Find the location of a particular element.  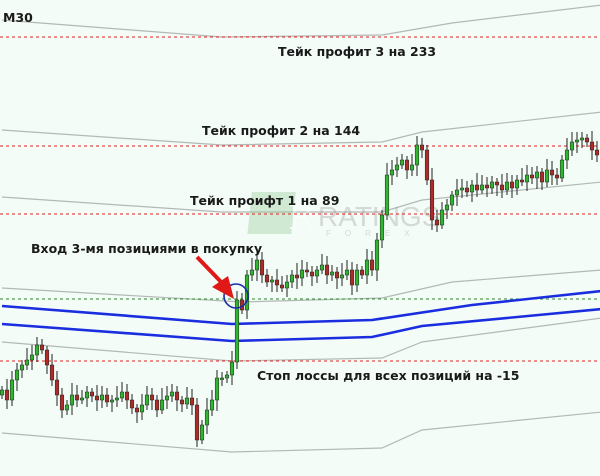

arrow-head-icon is located at coordinates (223, 287).